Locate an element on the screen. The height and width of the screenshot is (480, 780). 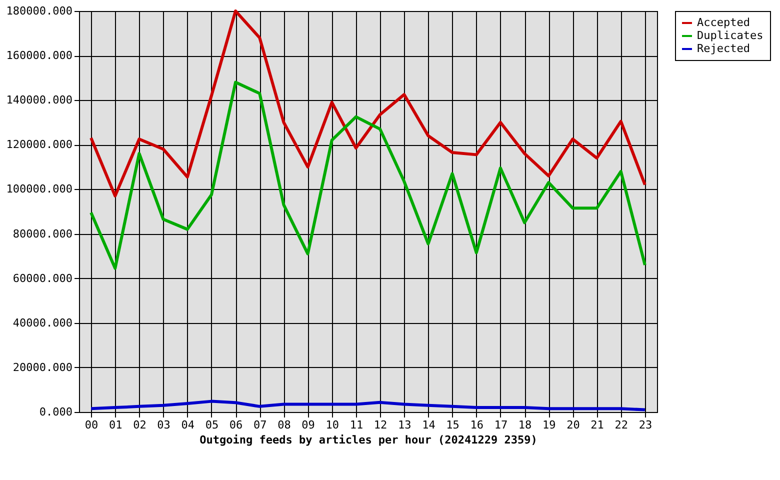
y-tick-label: 20000.000 is located at coordinates (42, 367).